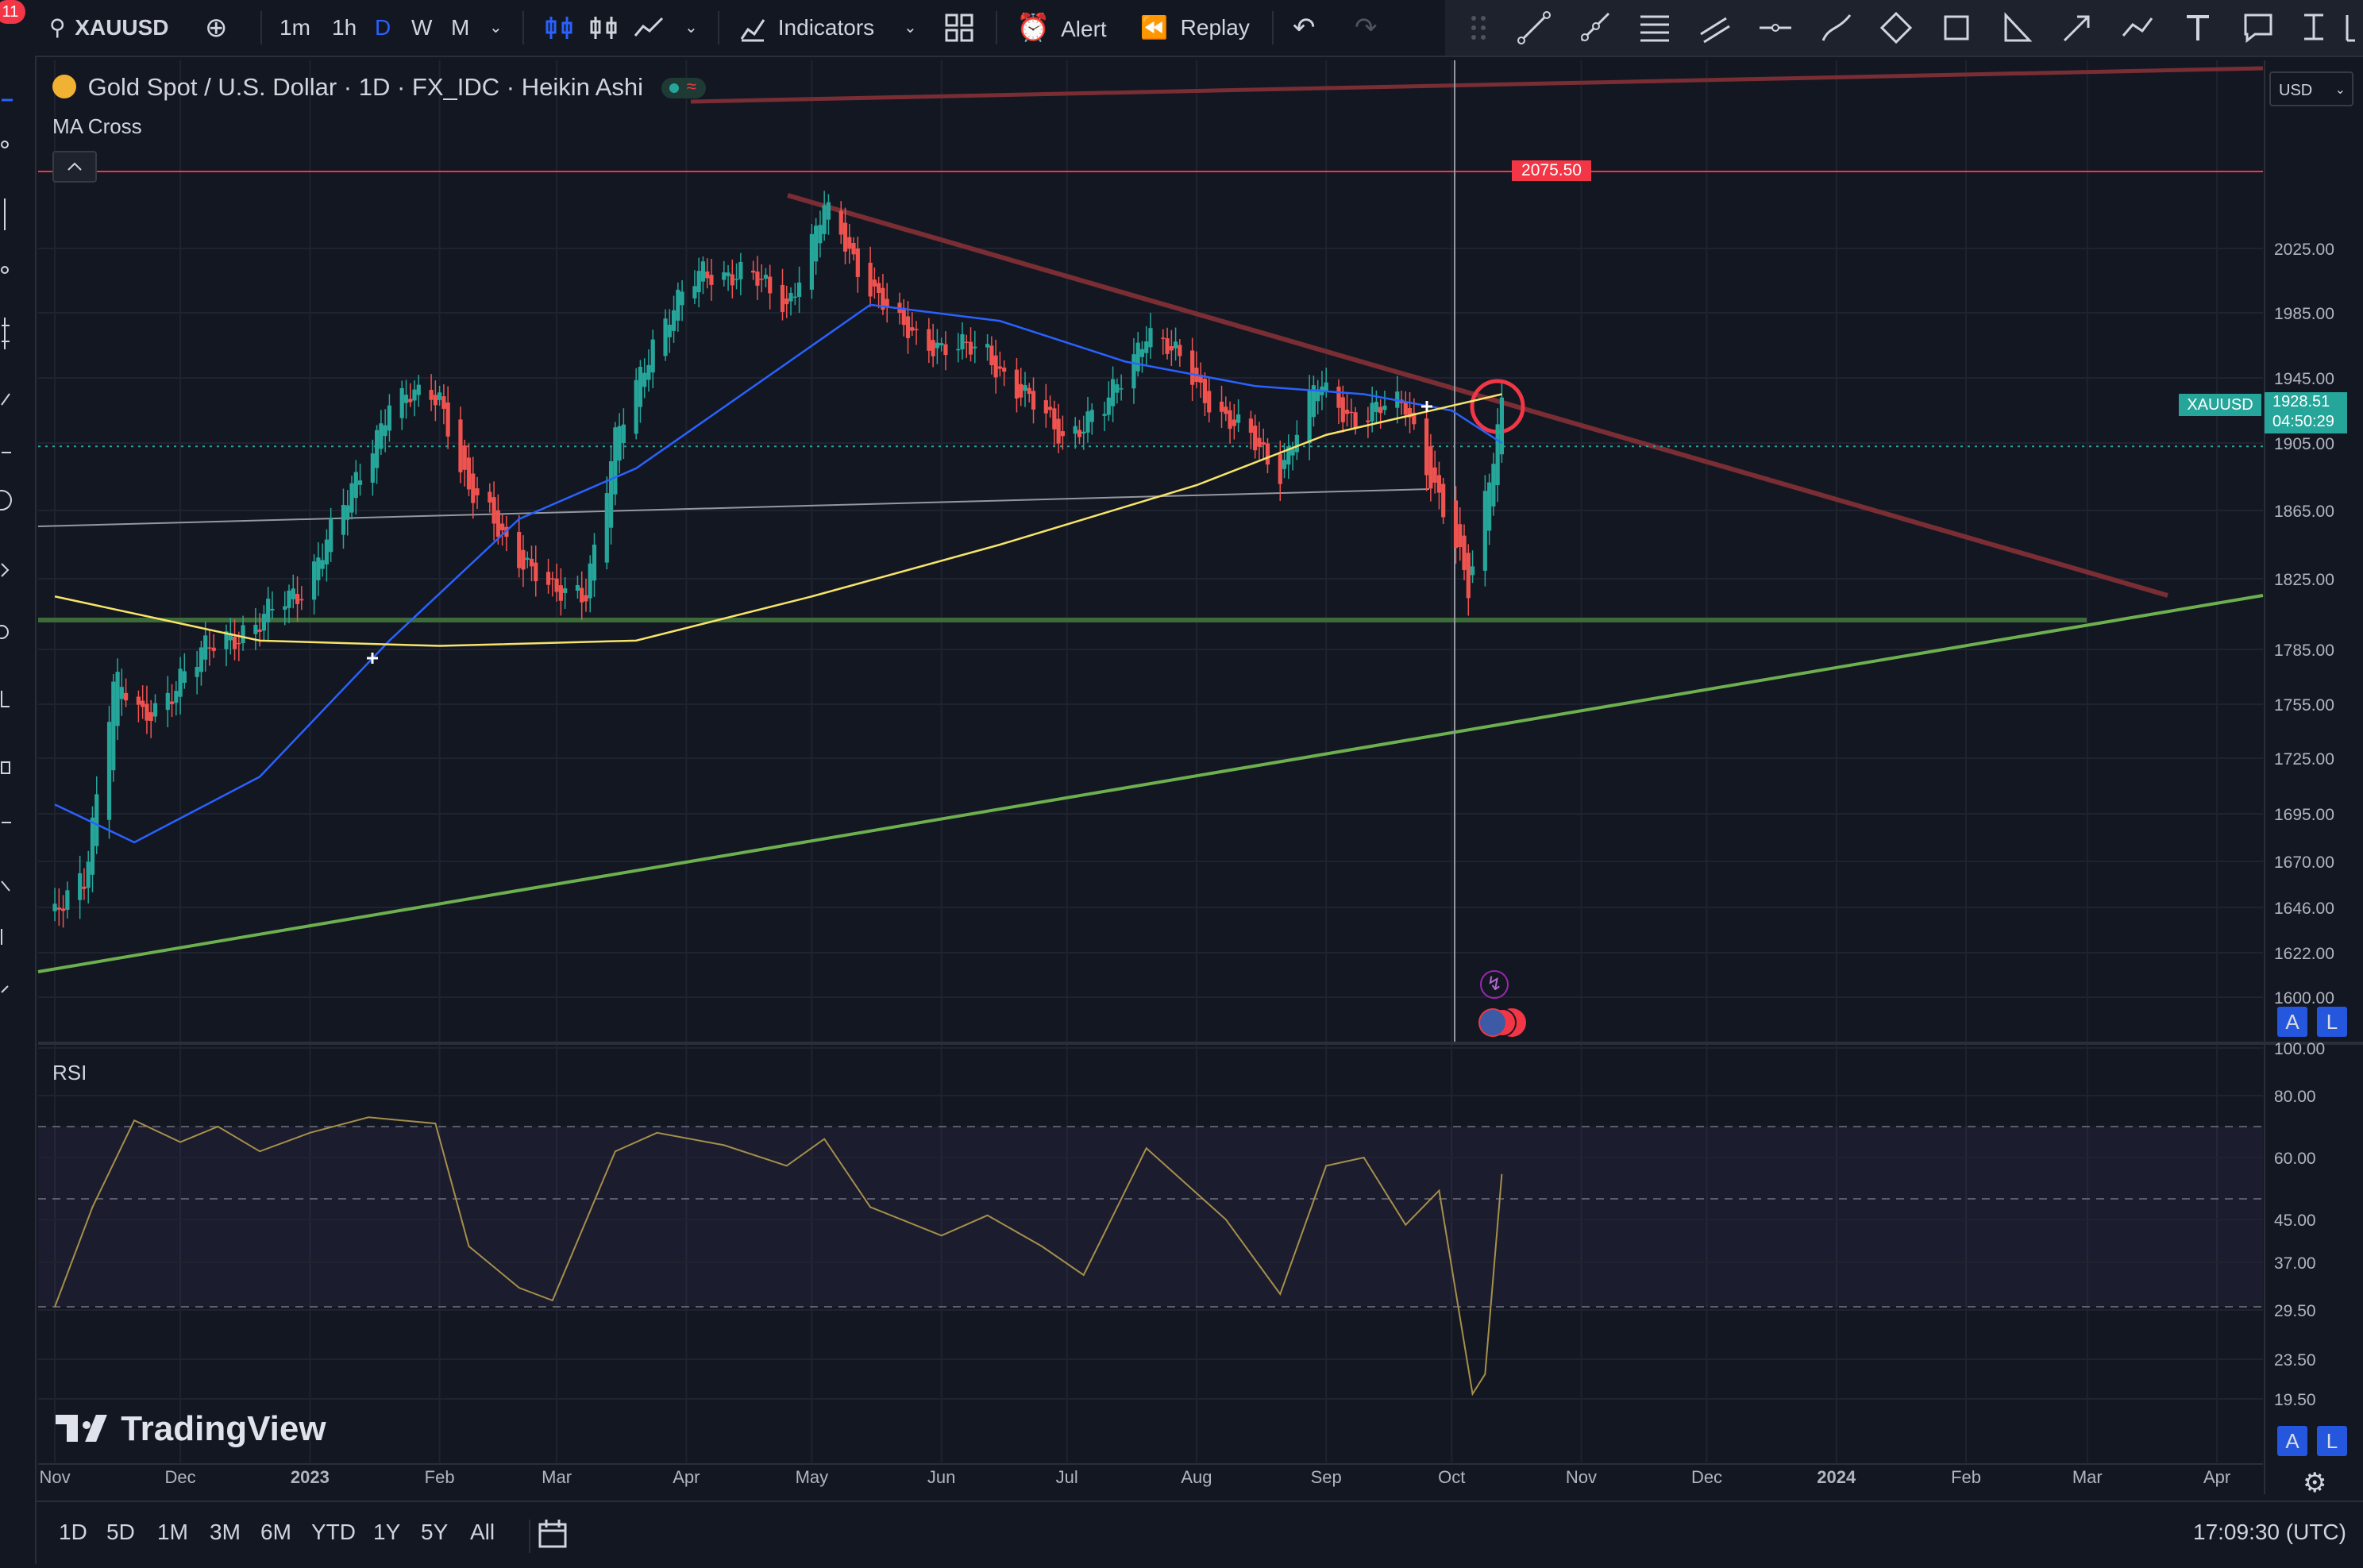 This screenshot has width=2363, height=1568. What do you see at coordinates (2197, 27) in the screenshot?
I see `text-icon` at bounding box center [2197, 27].